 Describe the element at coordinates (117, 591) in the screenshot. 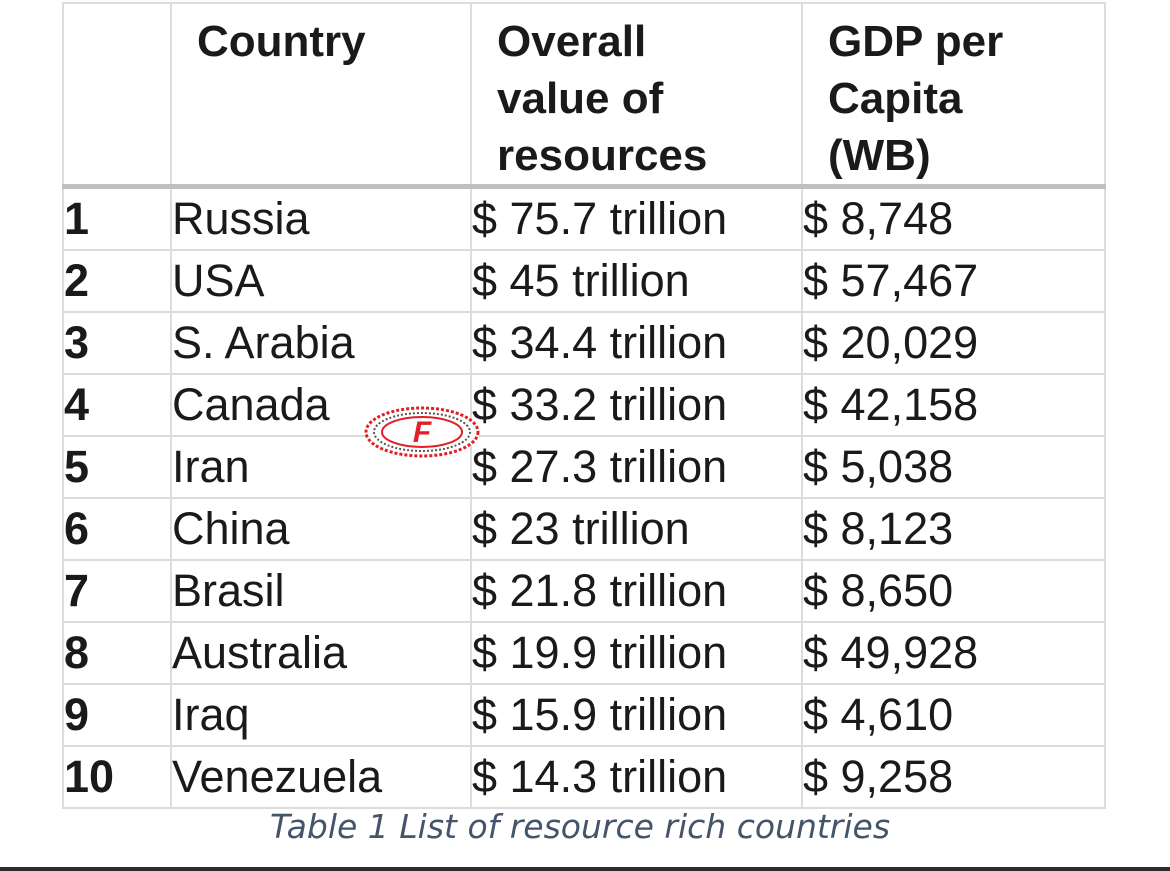

I see `rank-cell: 7` at that location.